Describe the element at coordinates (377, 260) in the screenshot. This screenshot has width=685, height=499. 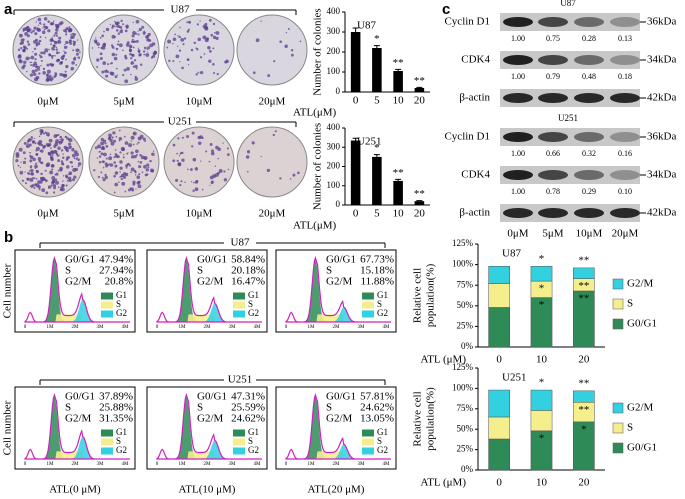
I see `phase-value: 67.73%` at that location.